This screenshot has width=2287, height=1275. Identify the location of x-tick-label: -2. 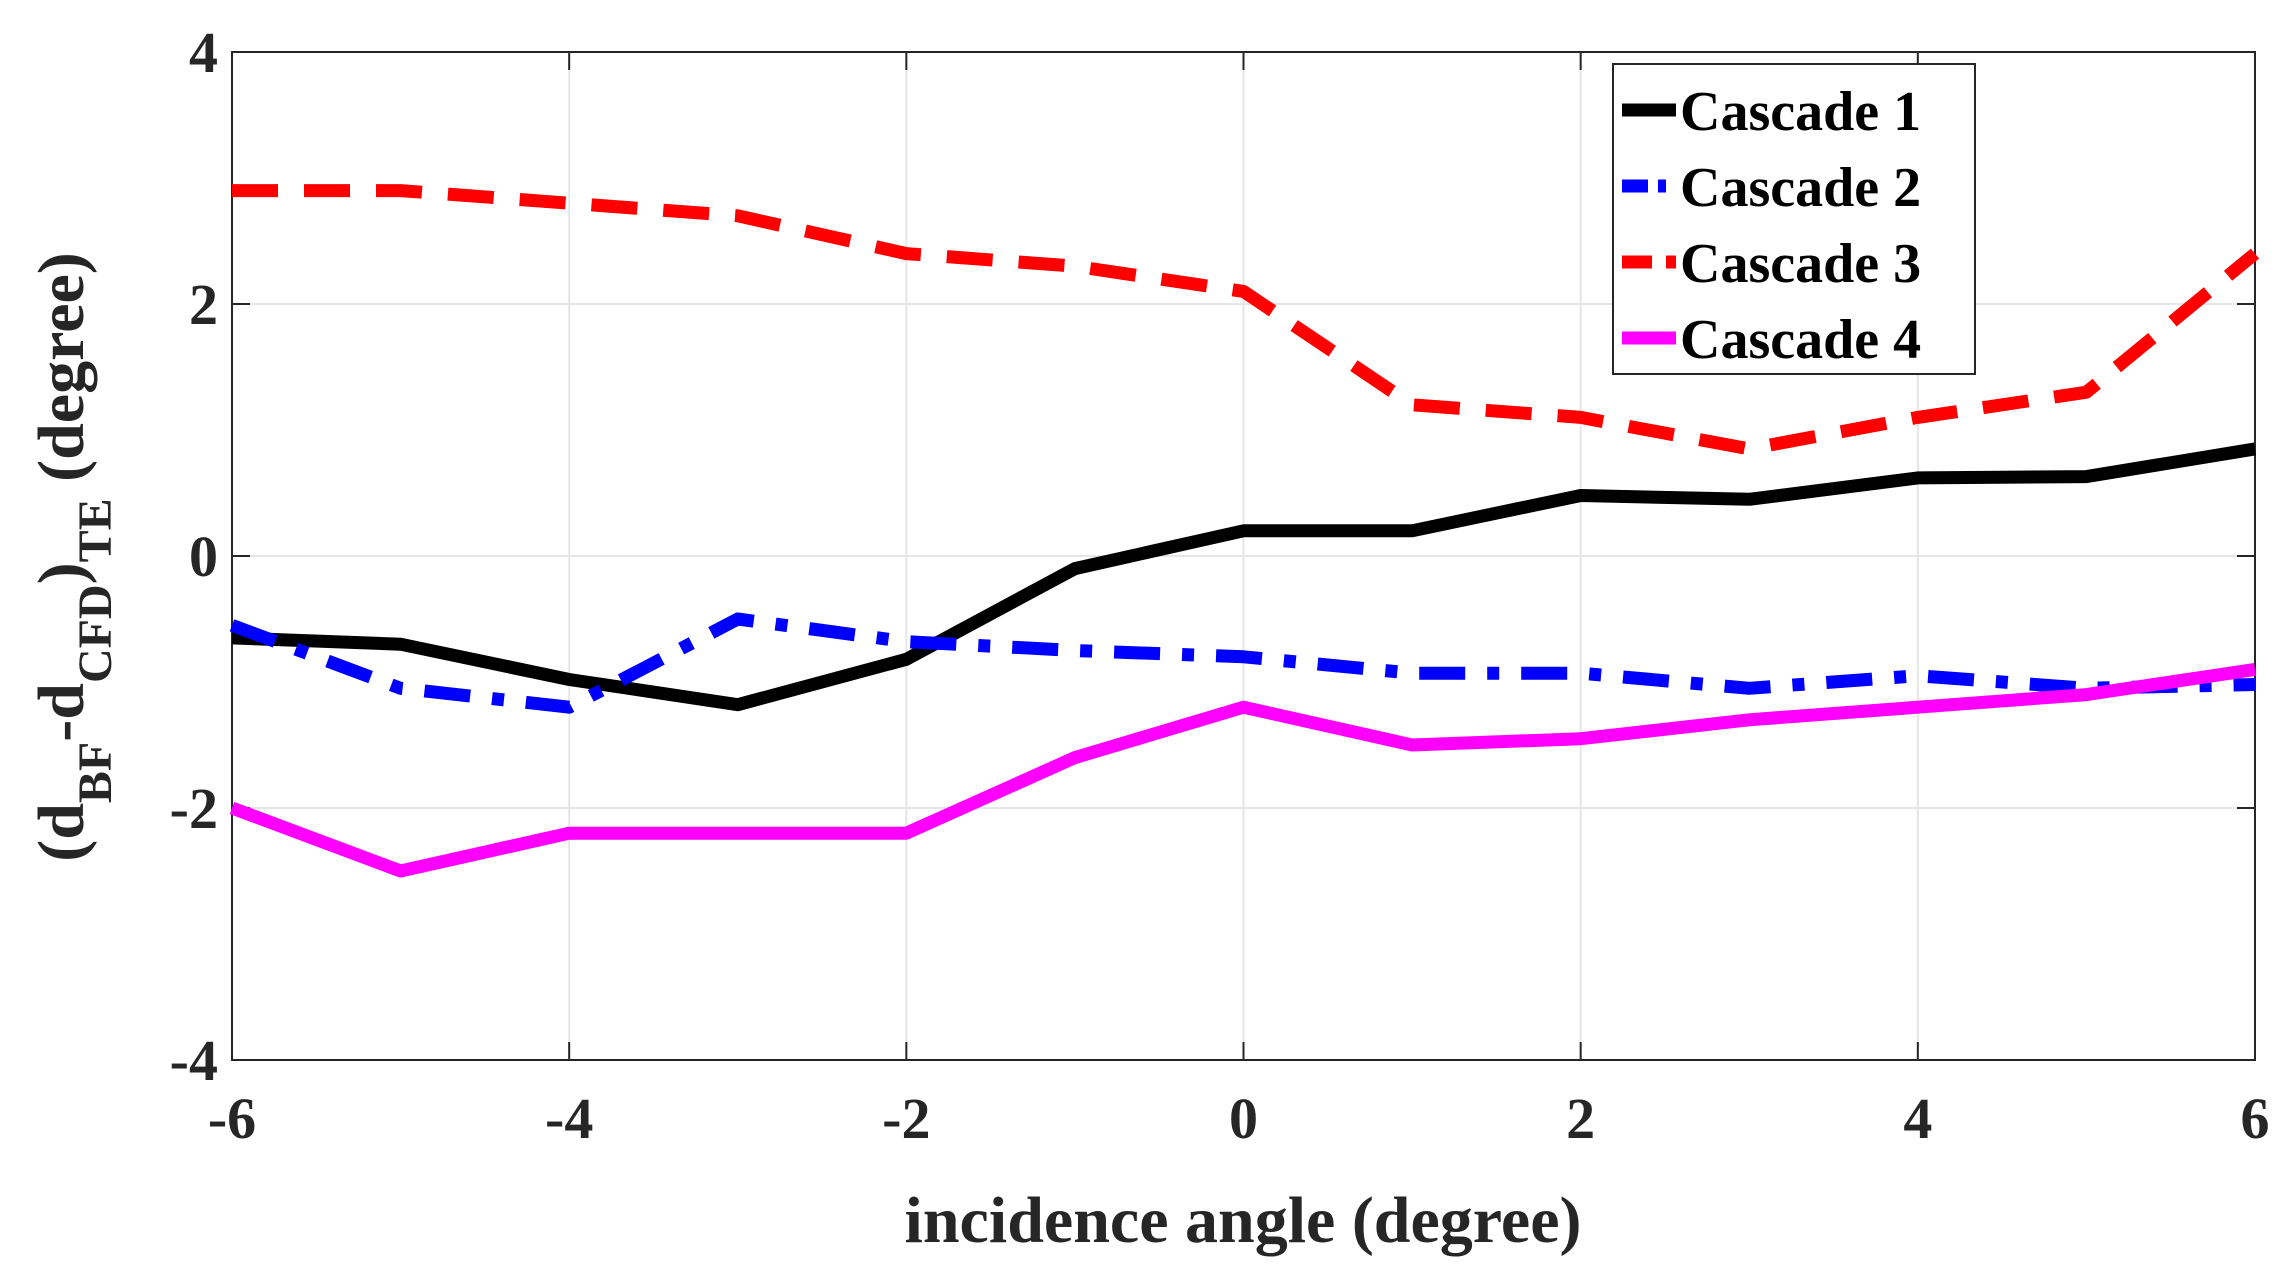
(906, 1118).